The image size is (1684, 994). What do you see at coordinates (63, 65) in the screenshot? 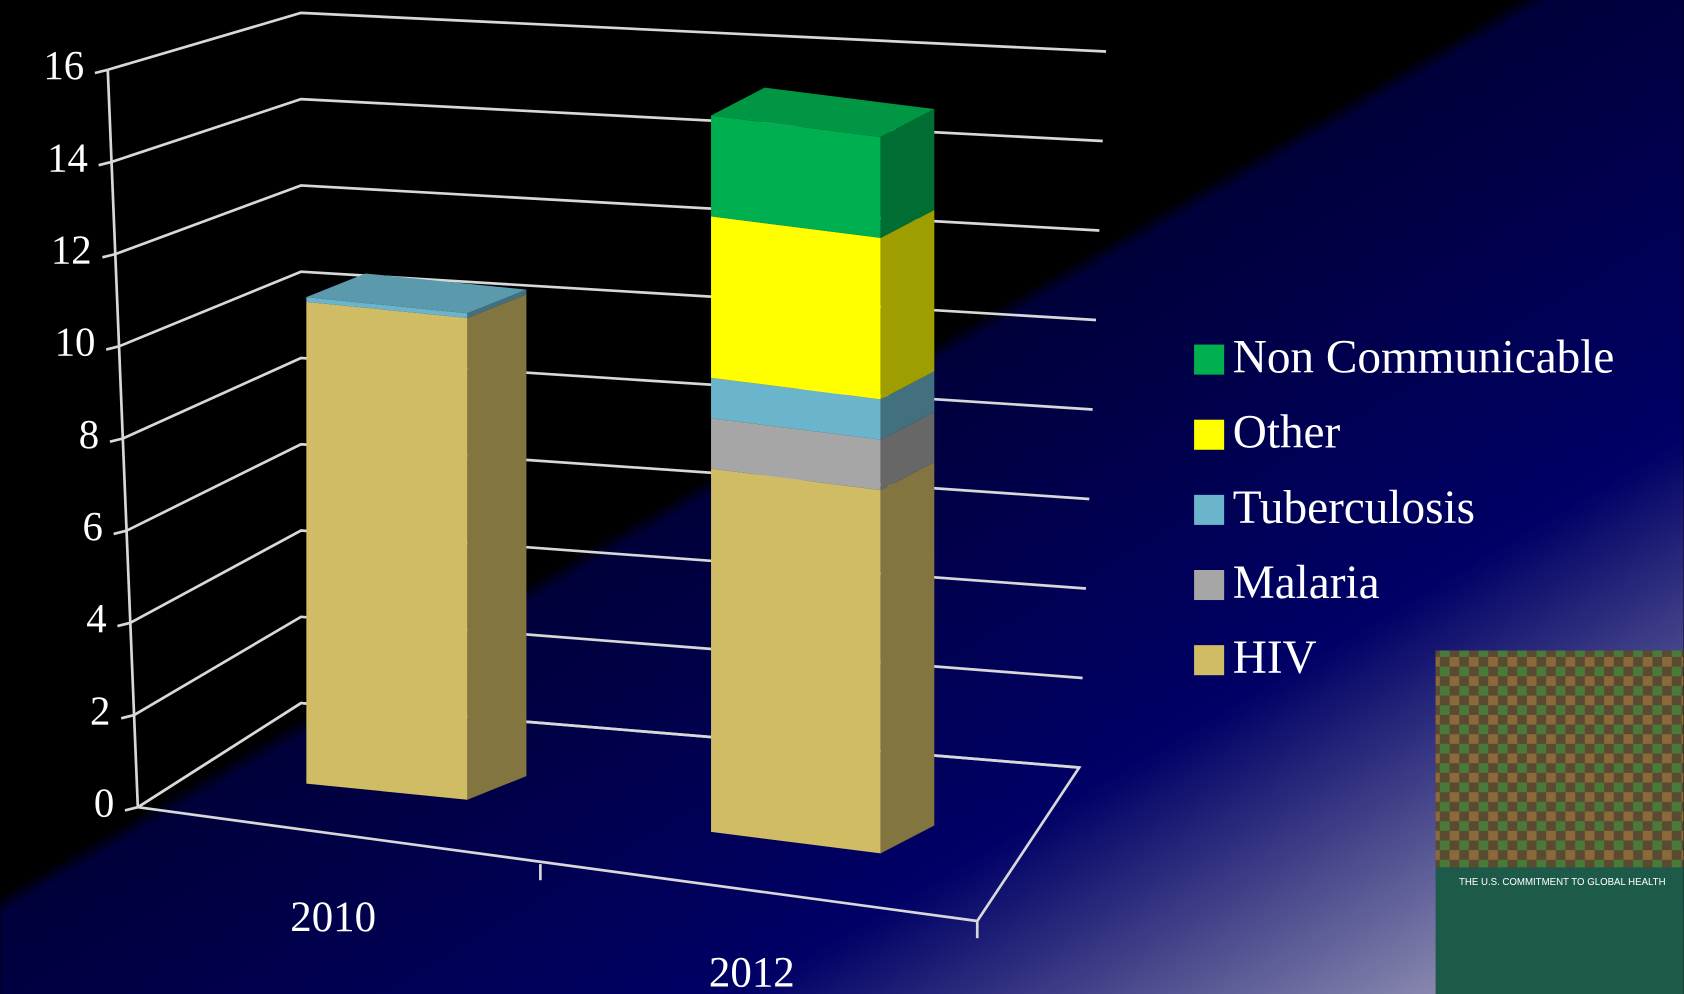
I see `y-tick-label: 16` at bounding box center [63, 65].